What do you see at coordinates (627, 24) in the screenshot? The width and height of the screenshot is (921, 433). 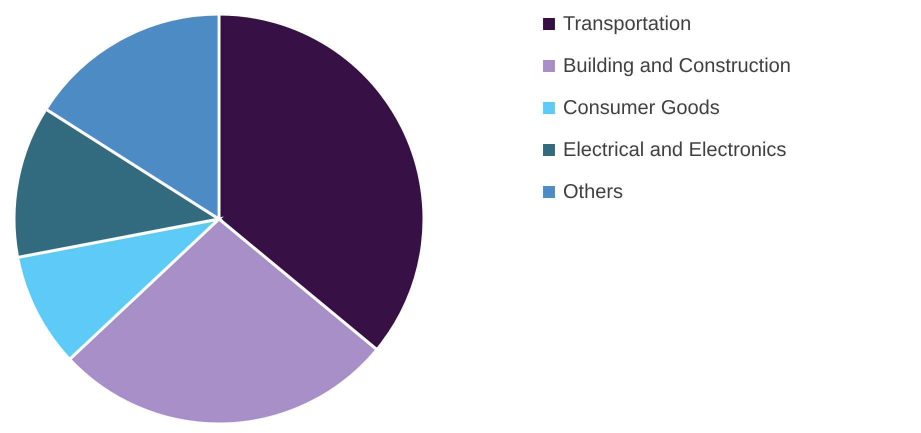 I see `legend-label: Transportation` at bounding box center [627, 24].